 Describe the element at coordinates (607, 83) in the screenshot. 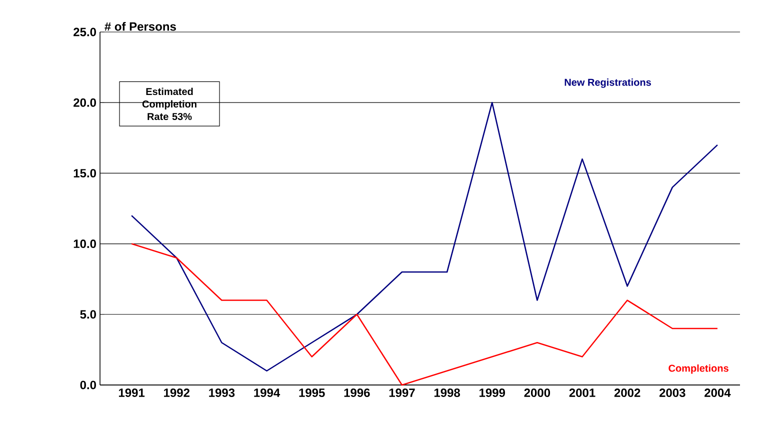

I see `text: New Registrations` at that location.